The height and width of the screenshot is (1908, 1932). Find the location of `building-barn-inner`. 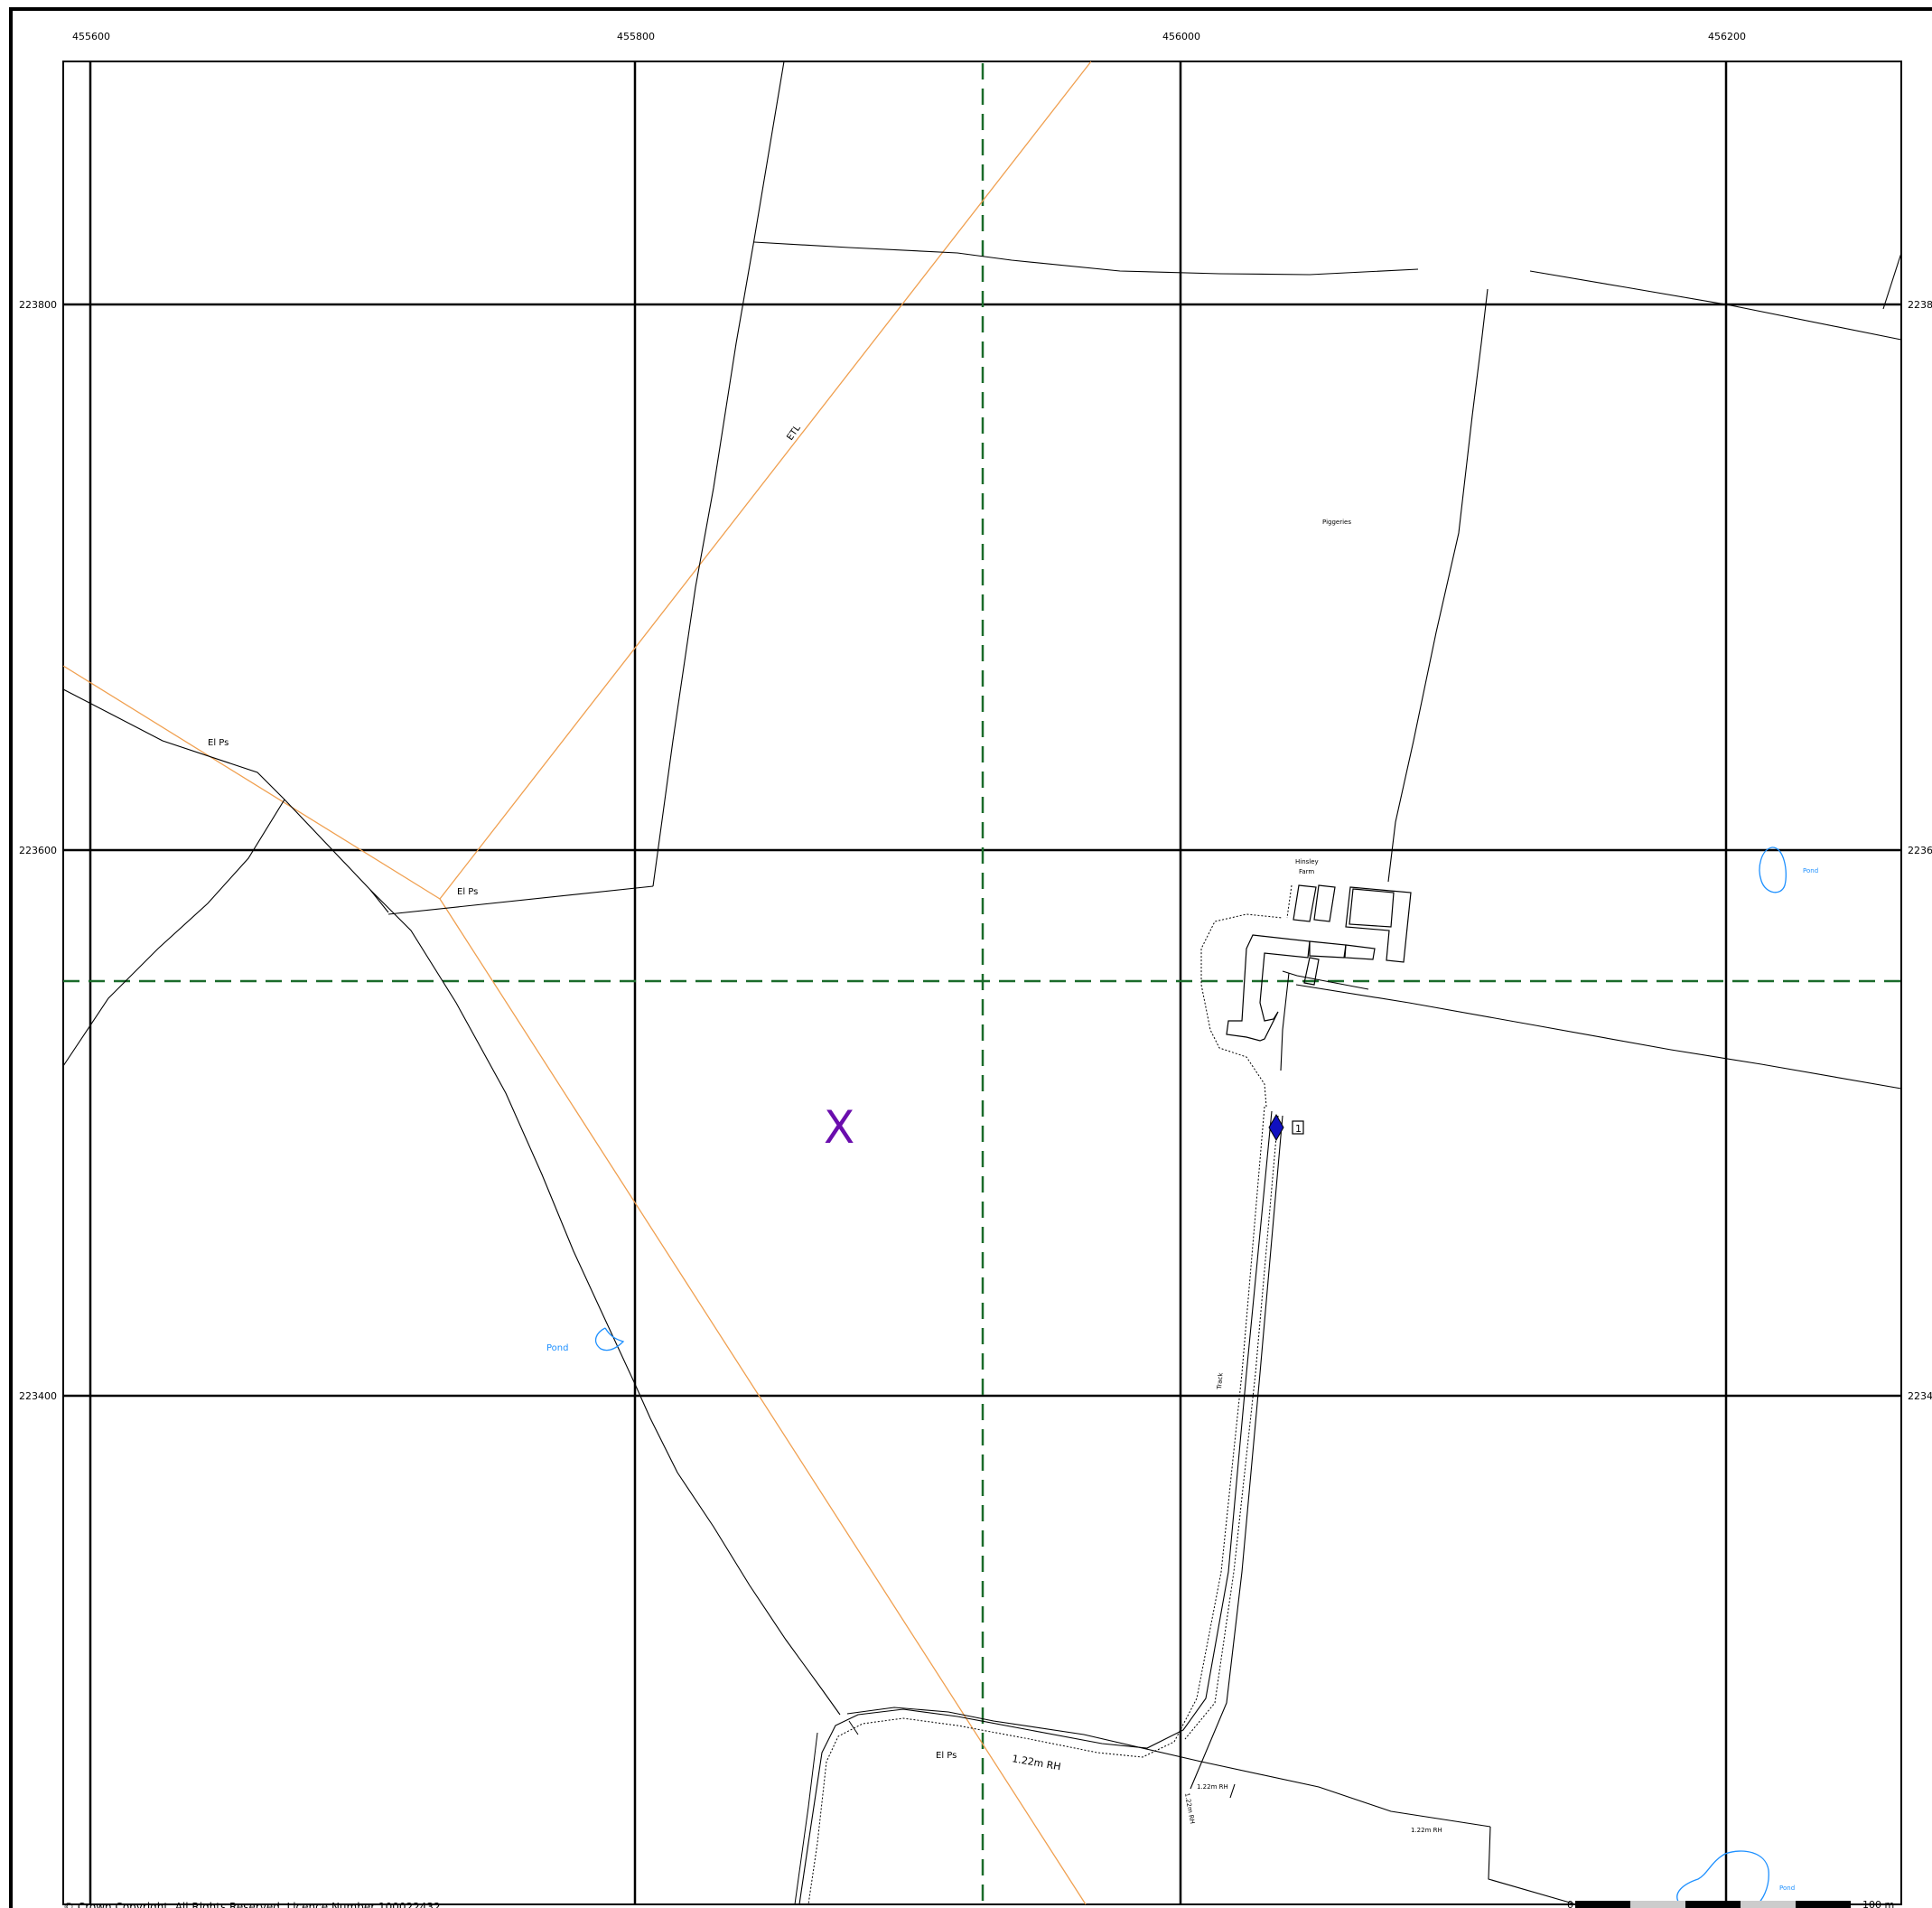

building-barn-inner is located at coordinates (1372, 908).